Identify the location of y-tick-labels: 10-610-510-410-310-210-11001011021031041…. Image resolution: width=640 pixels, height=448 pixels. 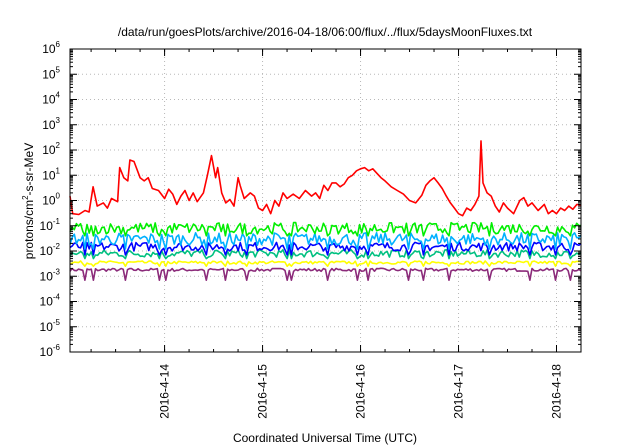
(50, 199).